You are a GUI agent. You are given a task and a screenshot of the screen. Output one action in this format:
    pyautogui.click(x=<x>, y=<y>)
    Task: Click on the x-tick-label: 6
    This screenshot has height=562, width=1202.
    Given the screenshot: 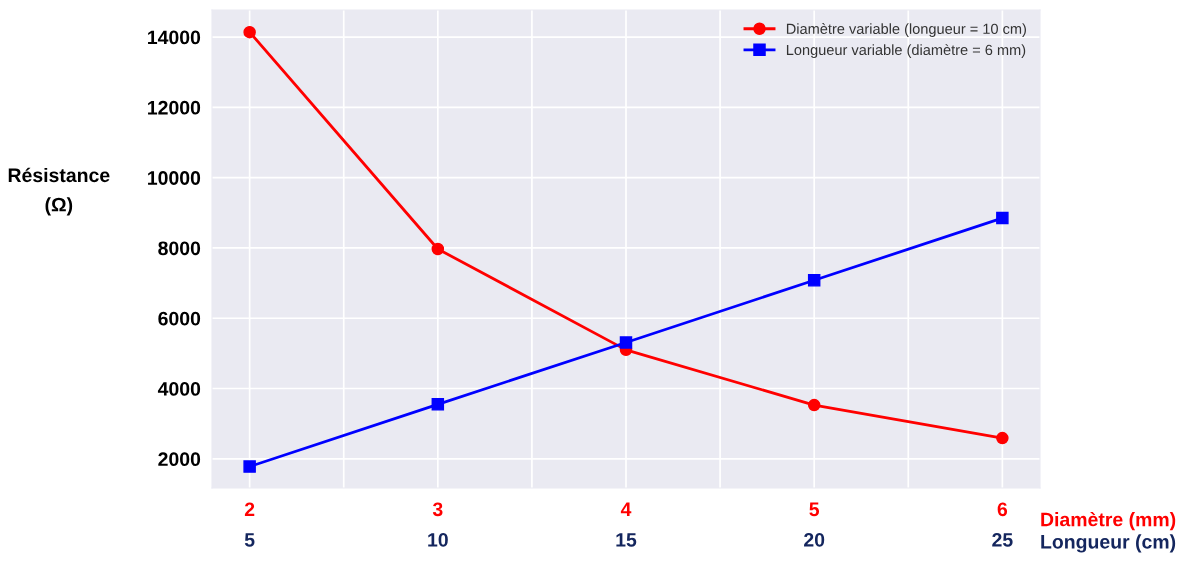 What is the action you would take?
    pyautogui.click(x=1002, y=509)
    